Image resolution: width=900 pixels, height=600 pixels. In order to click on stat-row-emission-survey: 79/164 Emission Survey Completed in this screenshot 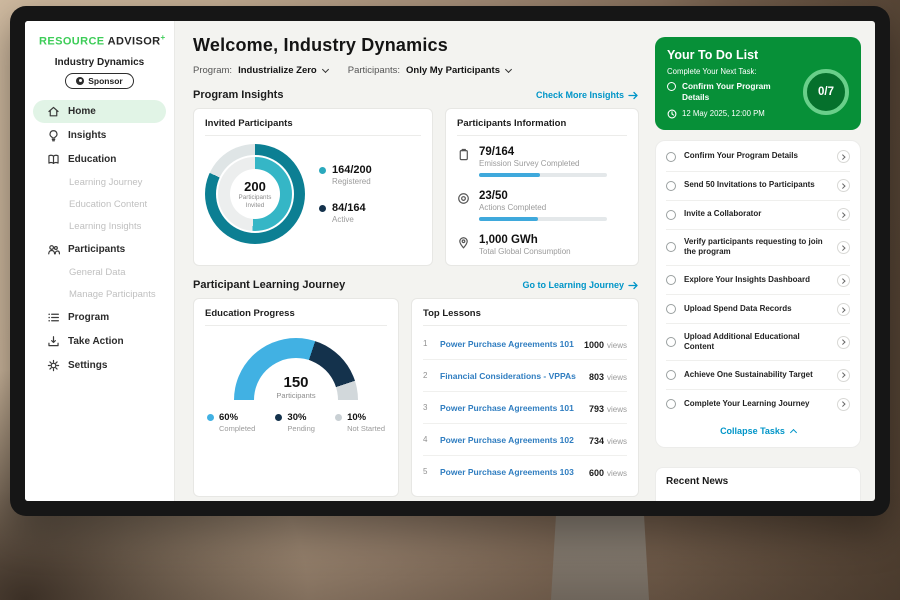, I will do `click(542, 161)`.